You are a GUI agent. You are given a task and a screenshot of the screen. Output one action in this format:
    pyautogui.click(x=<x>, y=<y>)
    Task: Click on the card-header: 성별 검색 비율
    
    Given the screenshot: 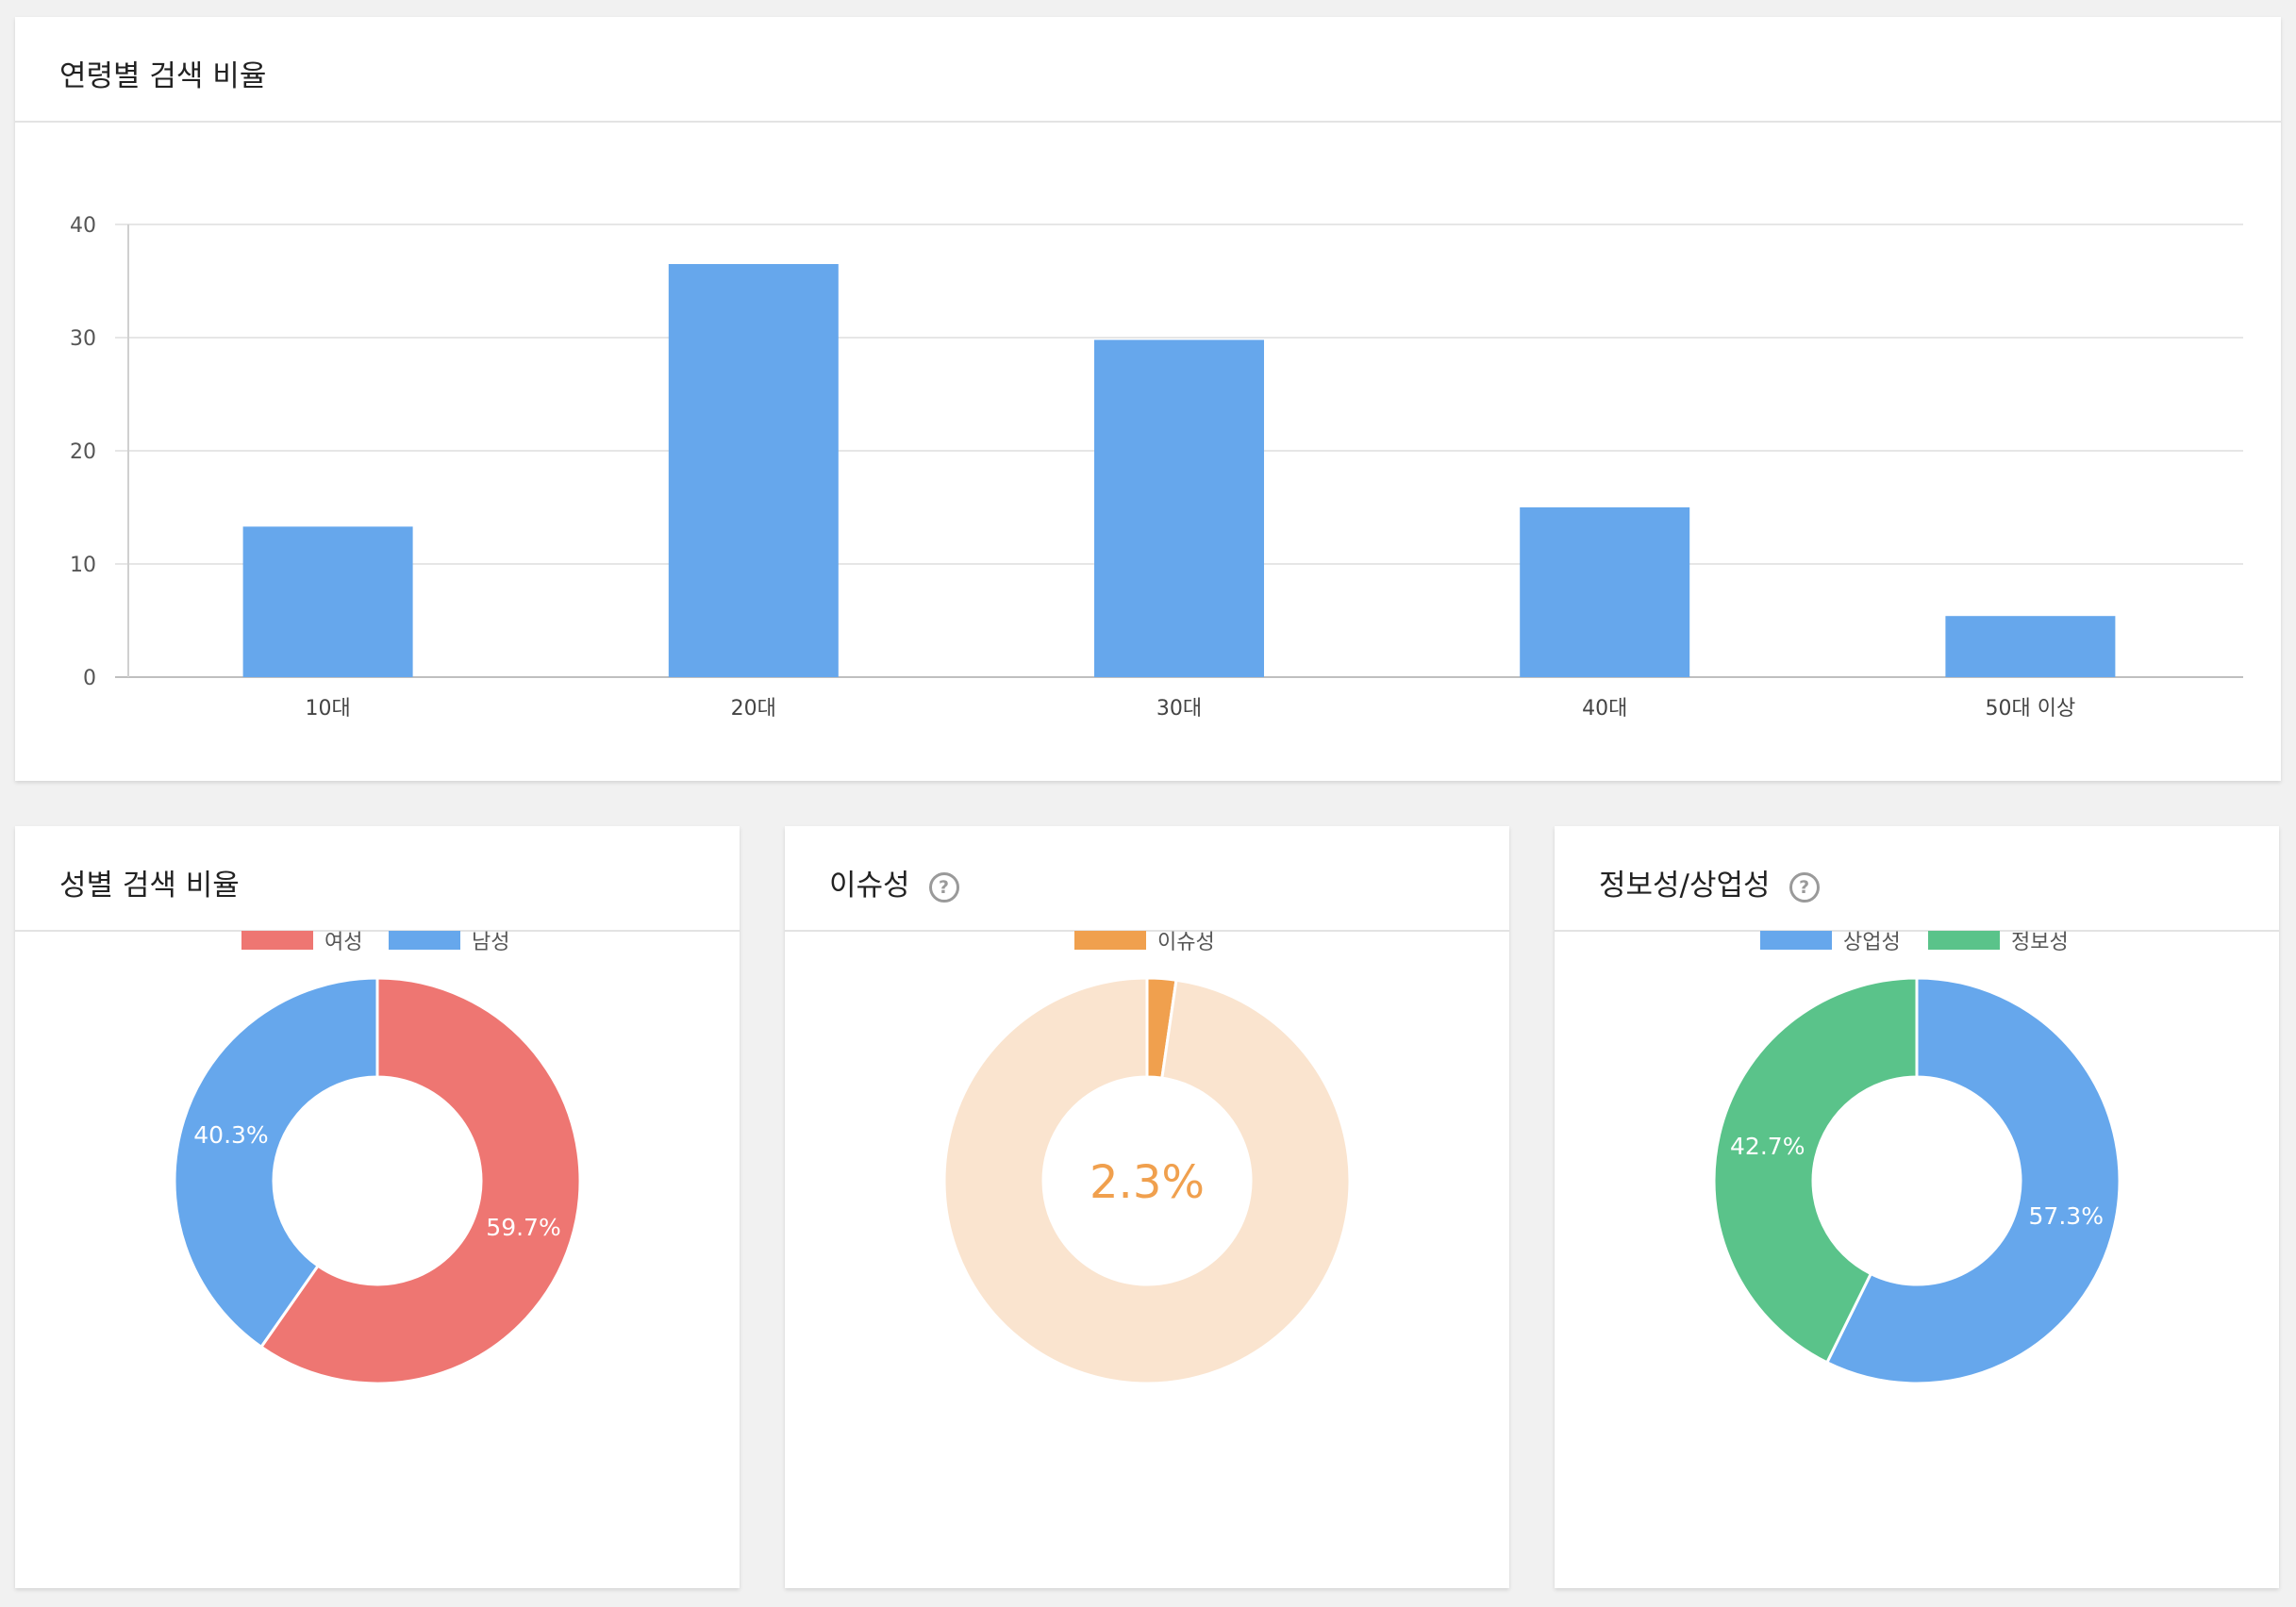 What is the action you would take?
    pyautogui.click(x=377, y=879)
    